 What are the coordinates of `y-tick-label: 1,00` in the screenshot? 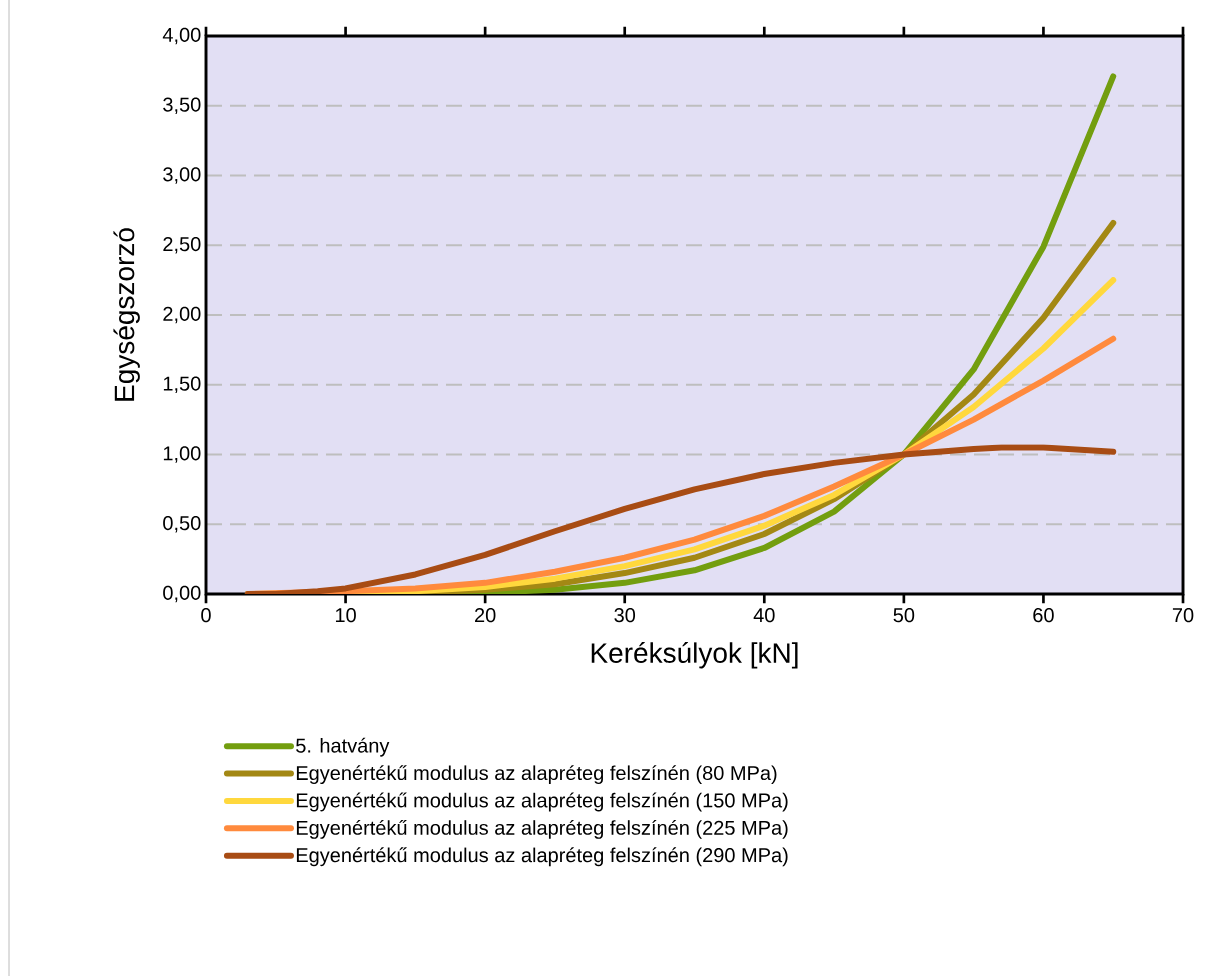 It's located at (182, 454).